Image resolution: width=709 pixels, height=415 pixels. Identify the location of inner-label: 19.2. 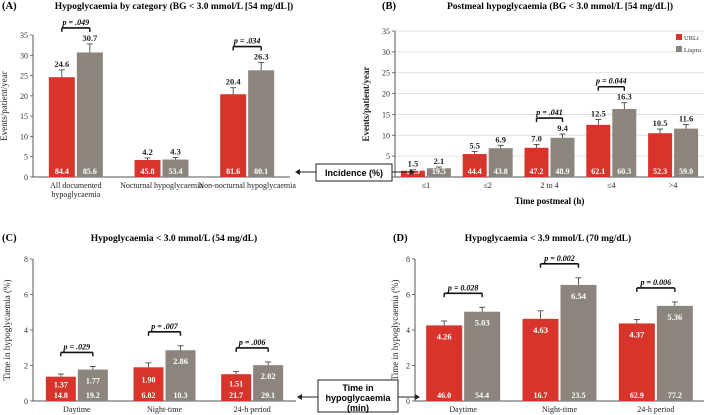
(93, 395).